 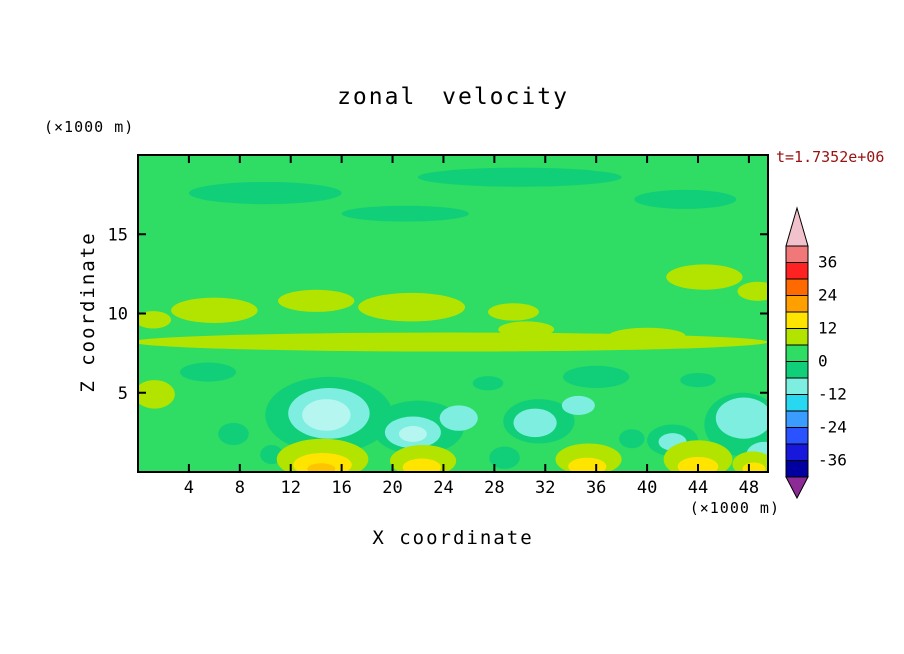 What do you see at coordinates (827, 328) in the screenshot?
I see `colorbar-label: 12` at bounding box center [827, 328].